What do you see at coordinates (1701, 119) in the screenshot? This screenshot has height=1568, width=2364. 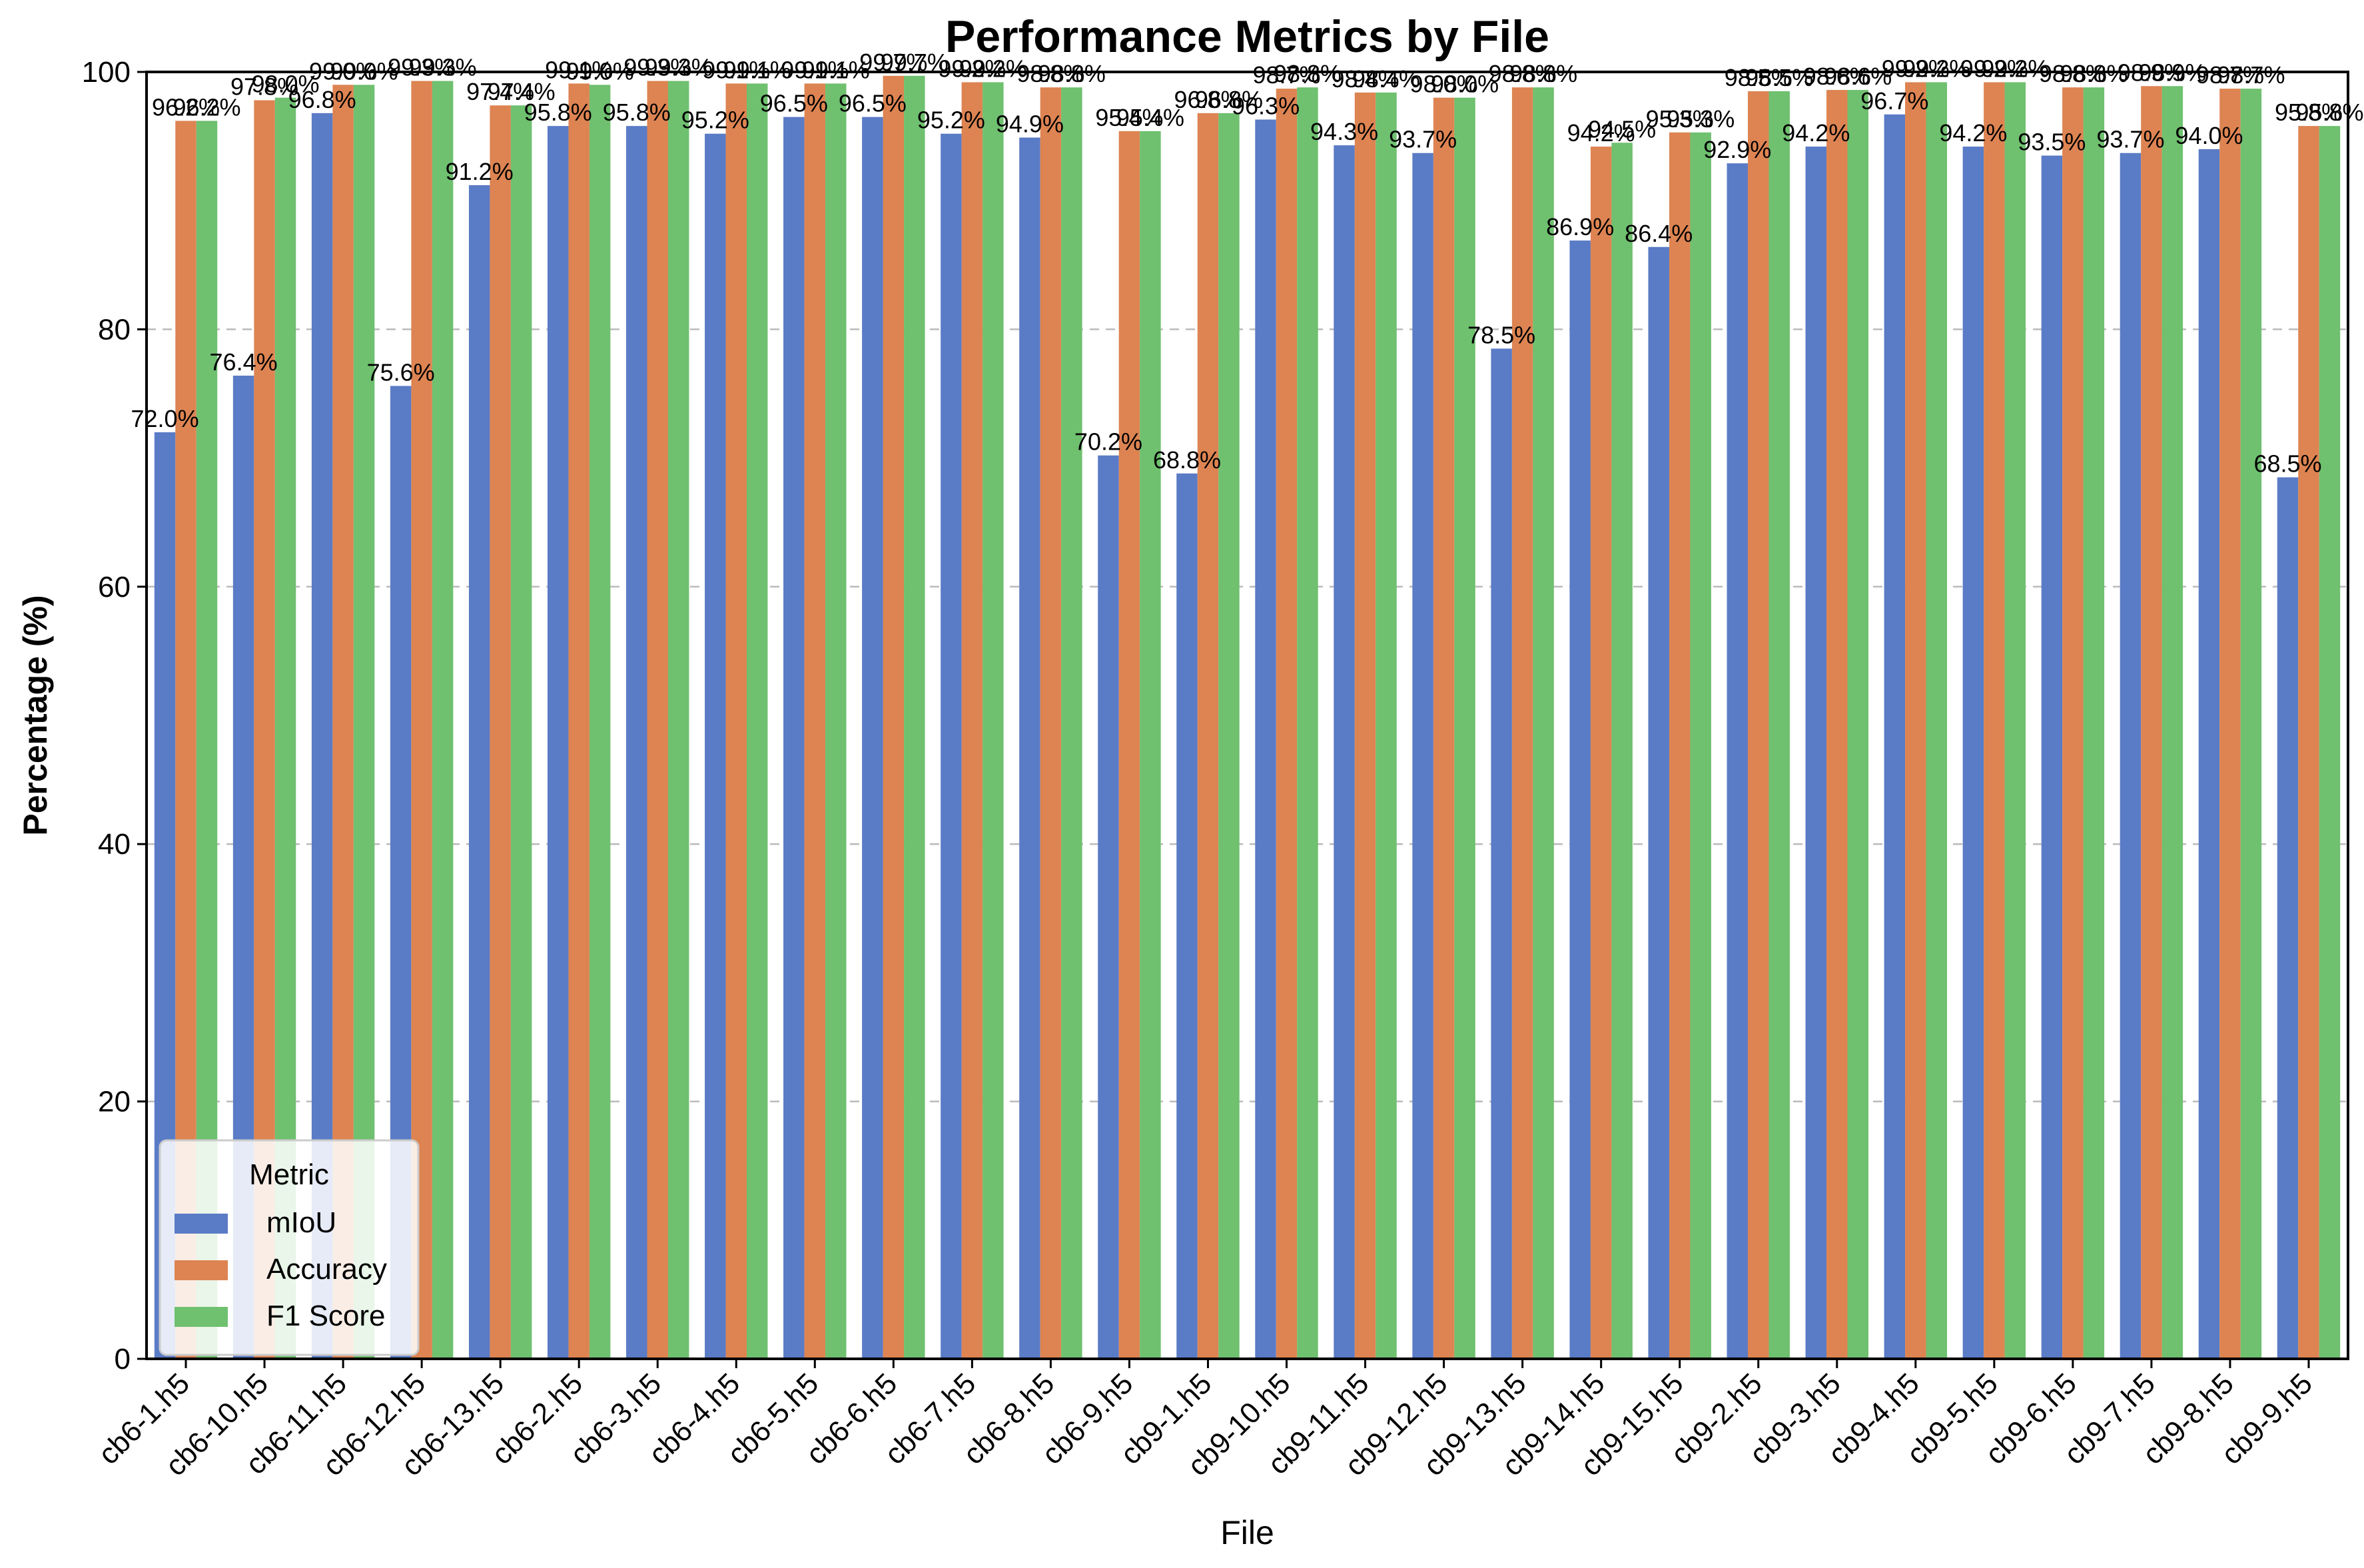 I see `bar-value-label: 95.3%` at bounding box center [1701, 119].